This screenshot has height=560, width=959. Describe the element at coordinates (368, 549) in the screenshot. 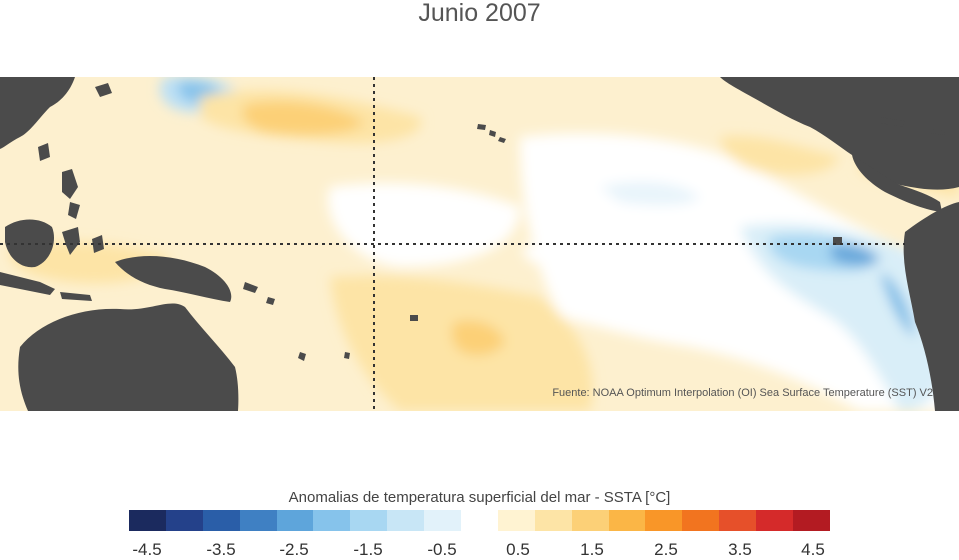

I see `scale-tick: -1.5` at that location.